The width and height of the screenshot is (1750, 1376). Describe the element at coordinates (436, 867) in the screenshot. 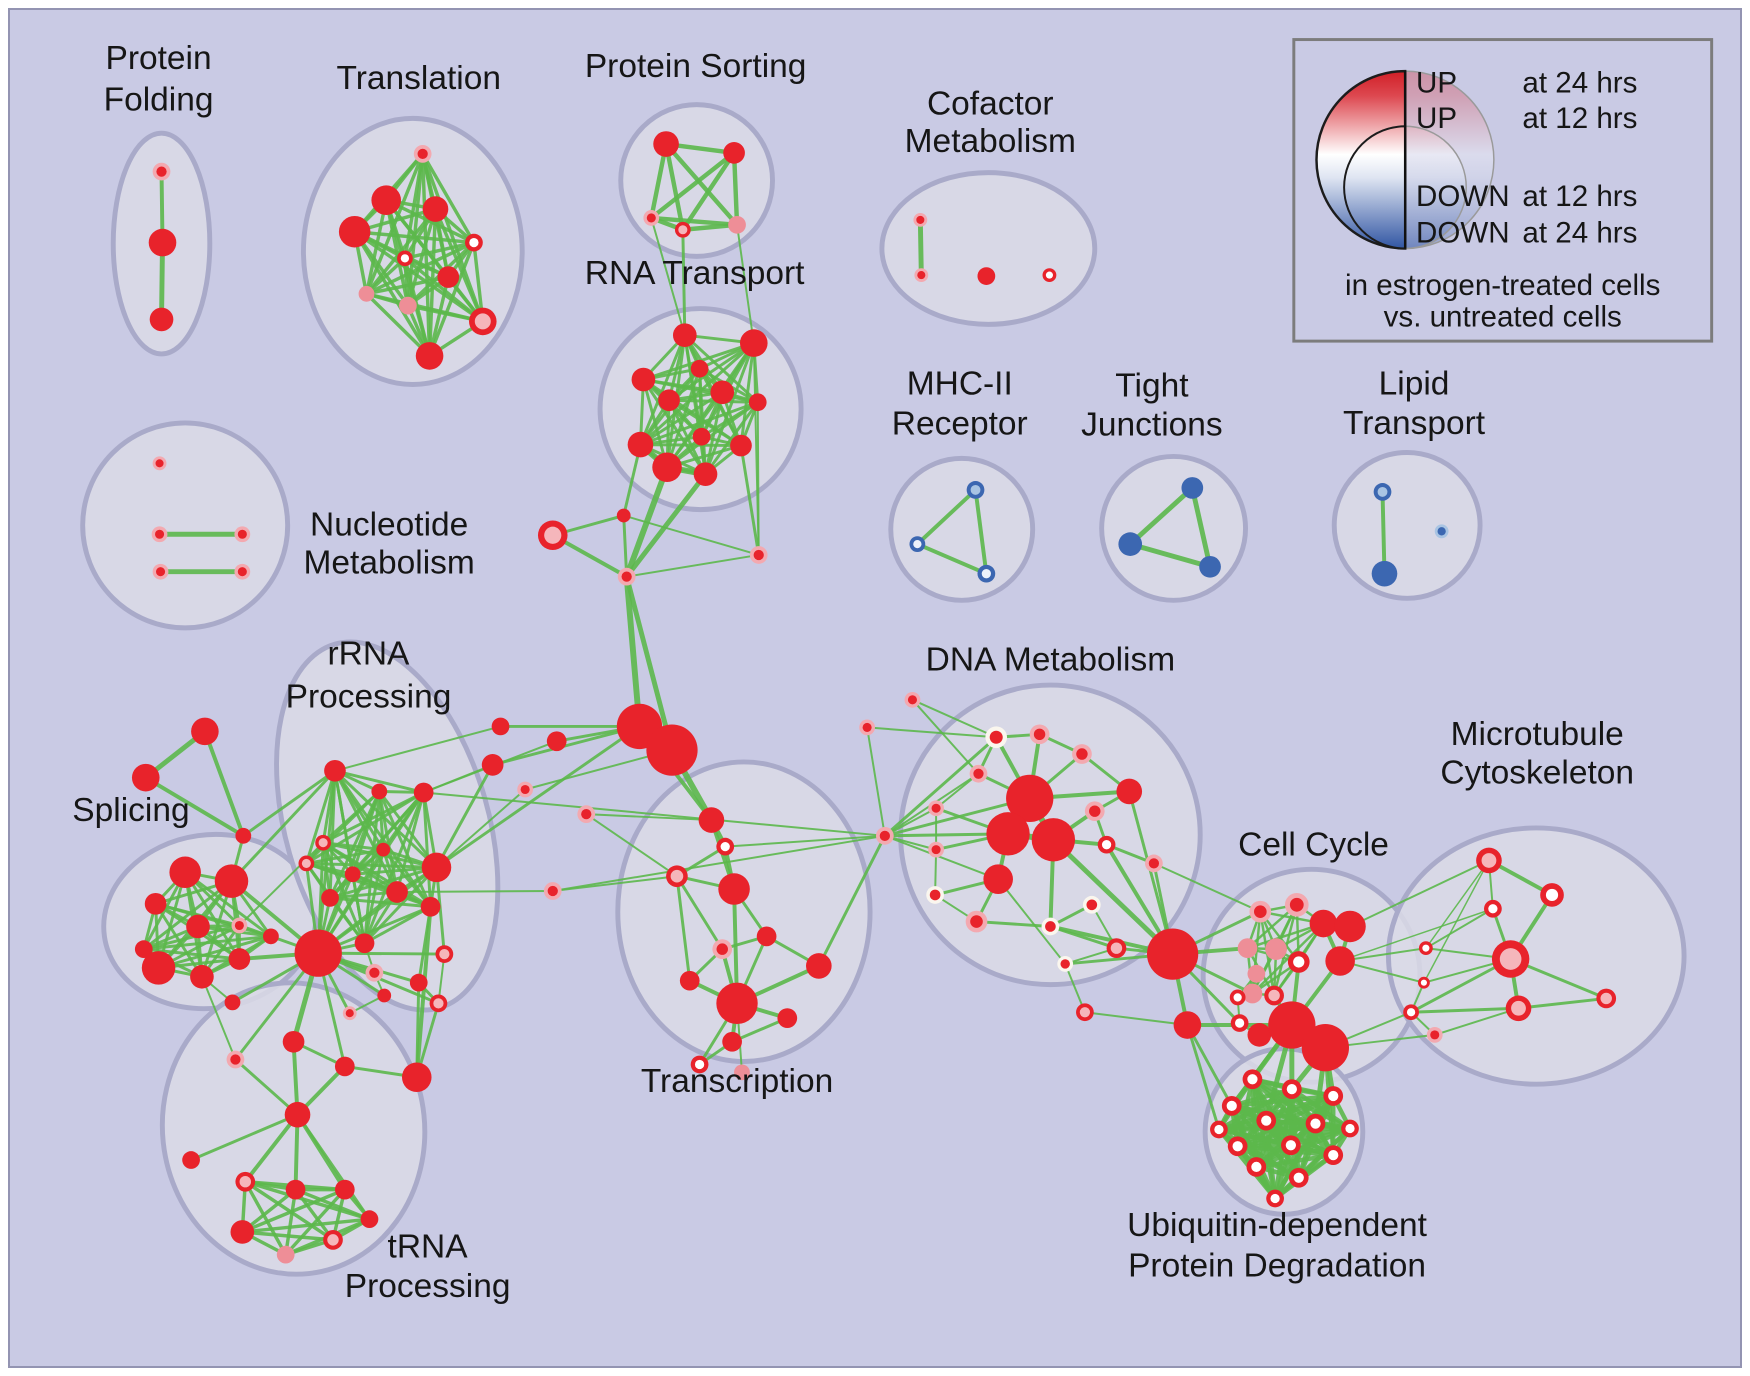

I see `node-rrH` at that location.